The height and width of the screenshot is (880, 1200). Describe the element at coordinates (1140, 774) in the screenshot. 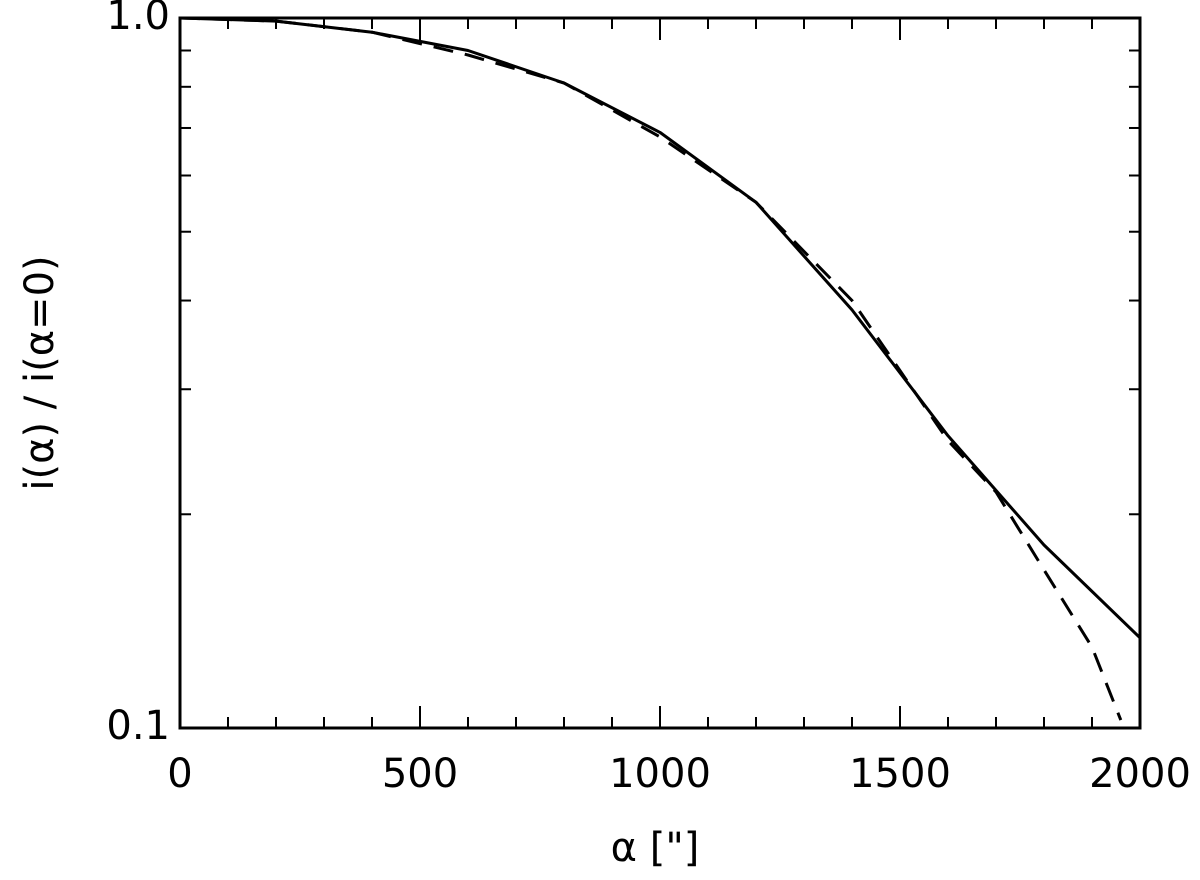

I see `x-tick-label: 2000` at that location.